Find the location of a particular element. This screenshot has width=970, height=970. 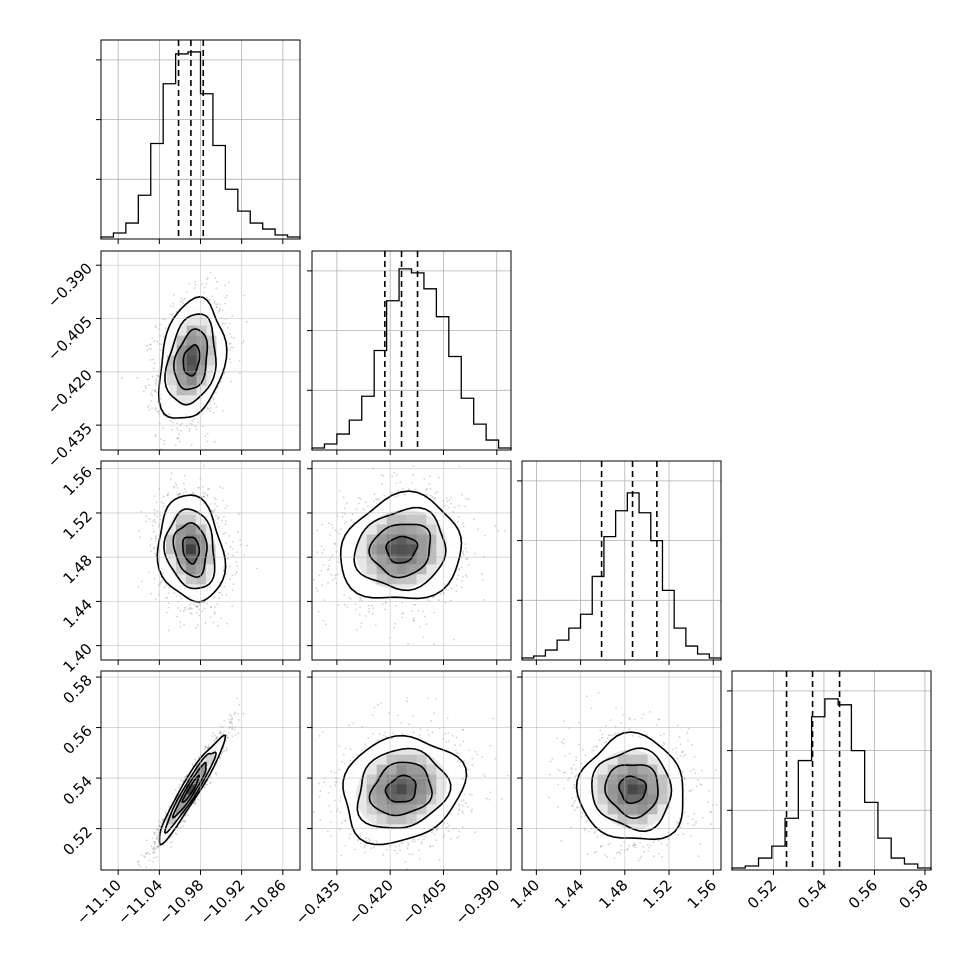

y-tick-label: −0.420 is located at coordinates (70, 392).